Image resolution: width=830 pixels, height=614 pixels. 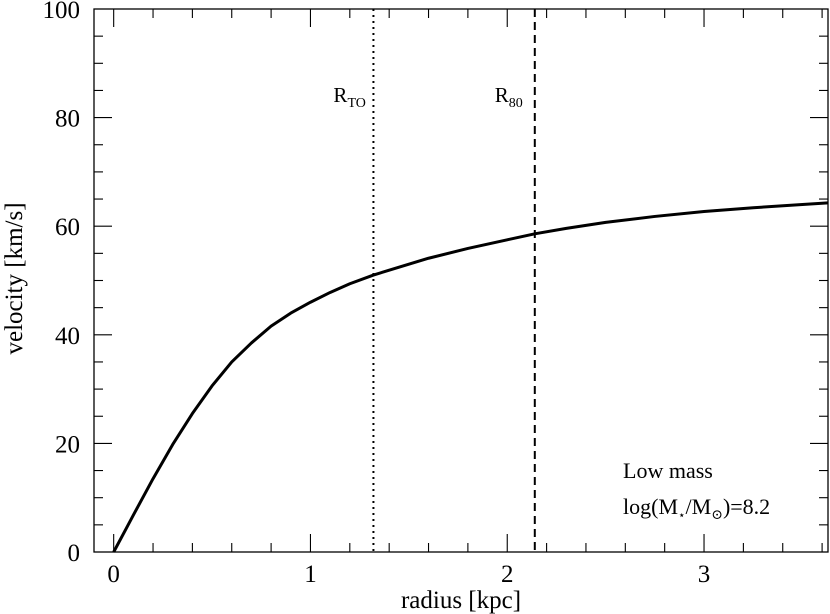 What do you see at coordinates (507, 574) in the screenshot?
I see `x-tick-label: 2` at bounding box center [507, 574].